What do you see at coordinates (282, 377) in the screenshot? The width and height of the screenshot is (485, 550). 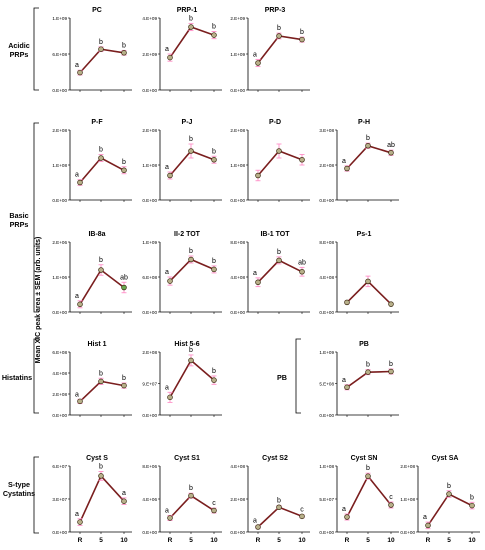 I see `group-label: PB` at bounding box center [282, 377].